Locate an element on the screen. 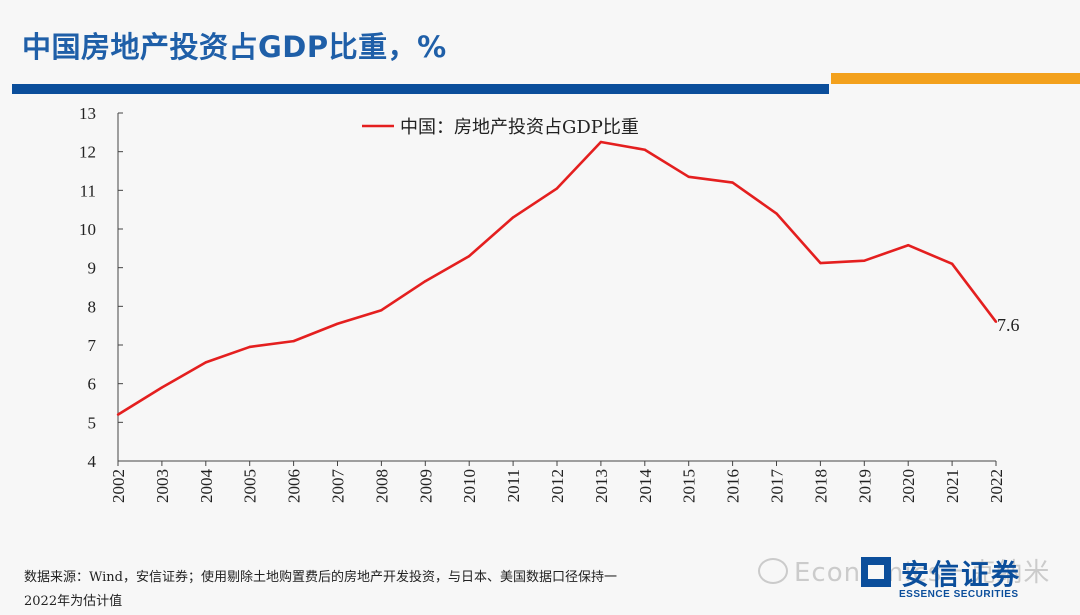  data-label: 7.6 is located at coordinates (1008, 325).